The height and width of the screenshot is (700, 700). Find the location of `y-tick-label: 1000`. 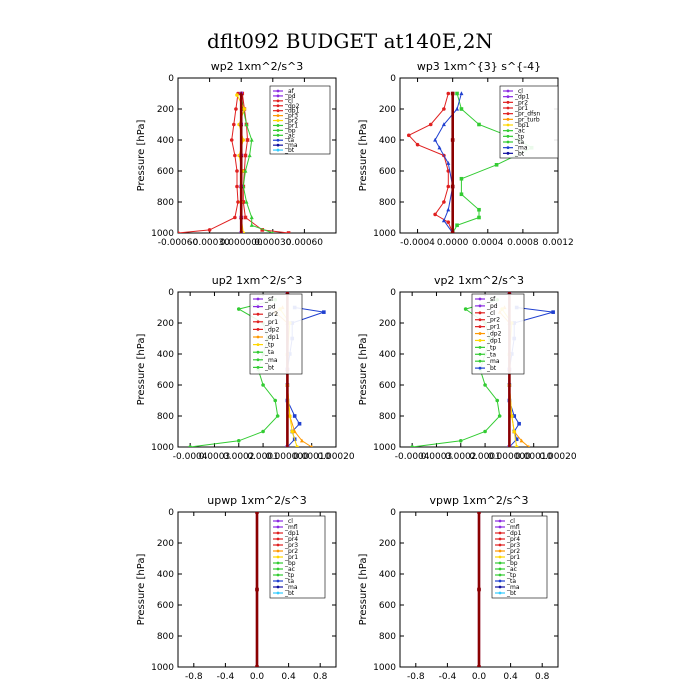

y-tick-label: 1000 is located at coordinates (162, 234).